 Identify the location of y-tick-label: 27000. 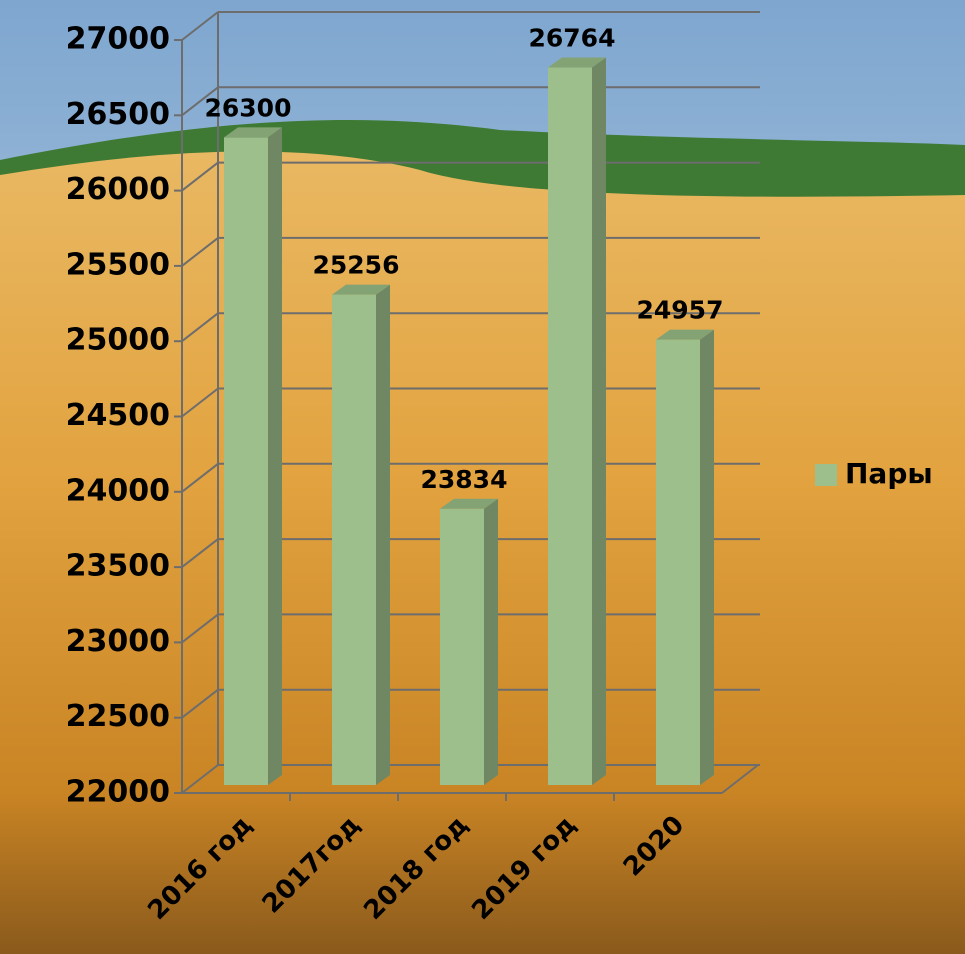
(118, 39).